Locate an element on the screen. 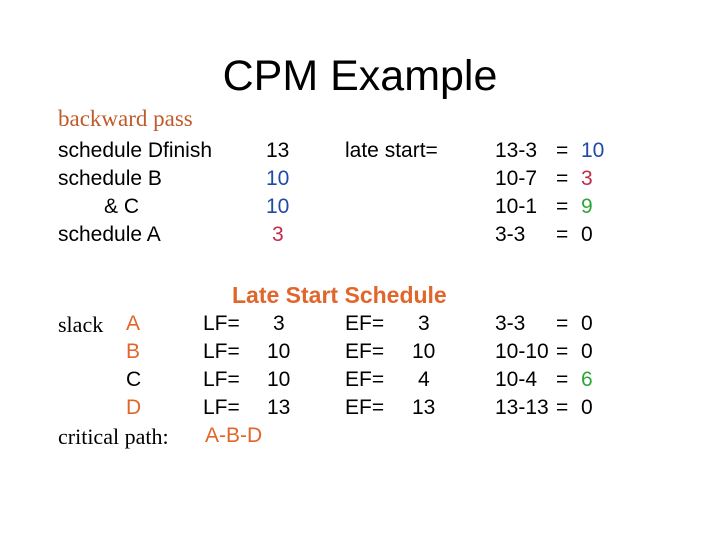  slack-expr: 3-3 is located at coordinates (510, 323).